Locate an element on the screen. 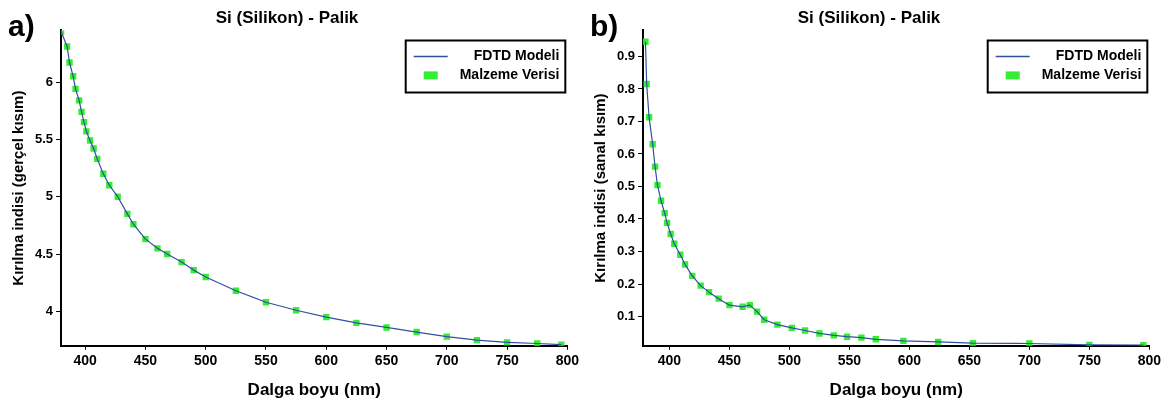  y-tick-label: 4 is located at coordinates (49, 310).